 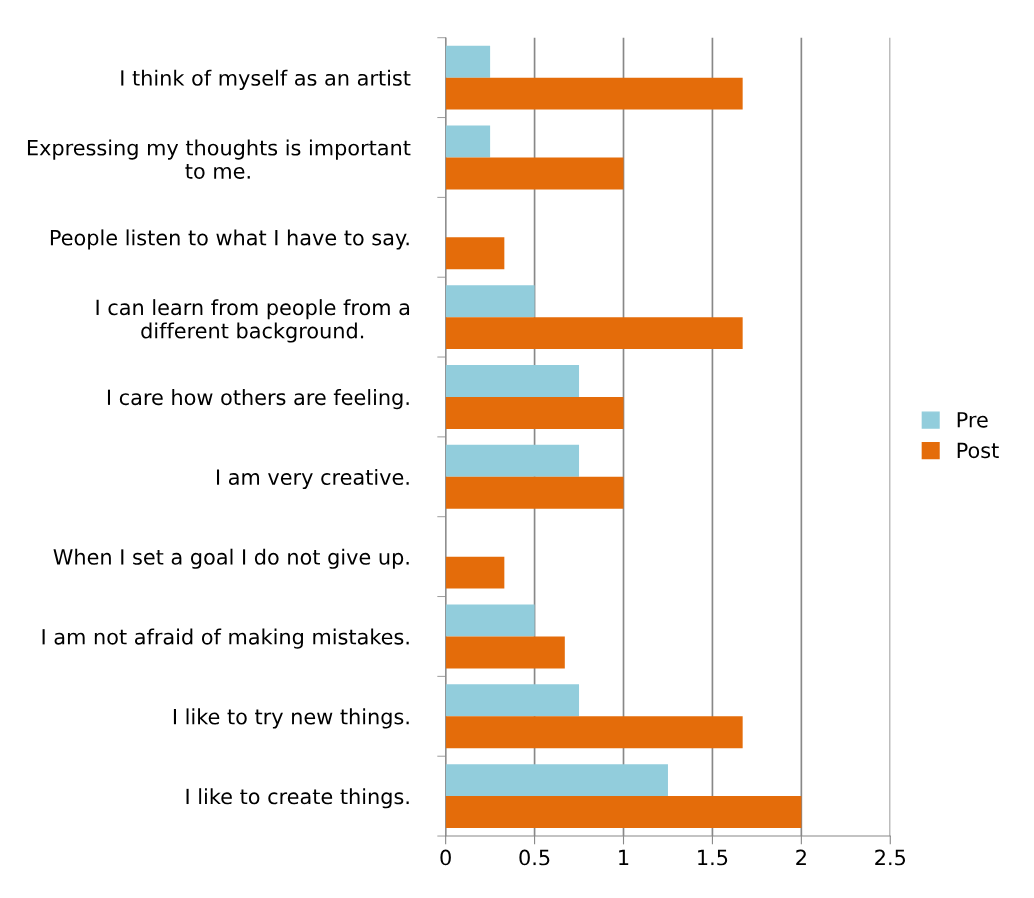 I want to click on x-tick-label: 1.5, so click(x=713, y=857).